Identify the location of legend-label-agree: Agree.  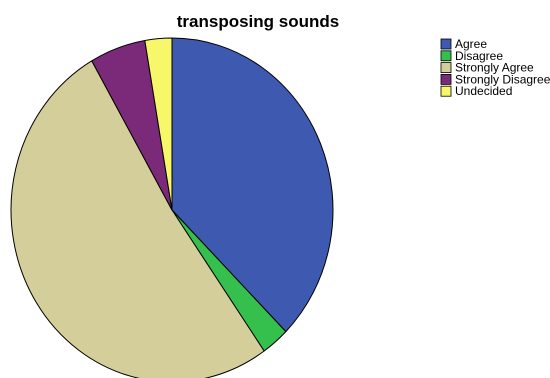
(471, 44).